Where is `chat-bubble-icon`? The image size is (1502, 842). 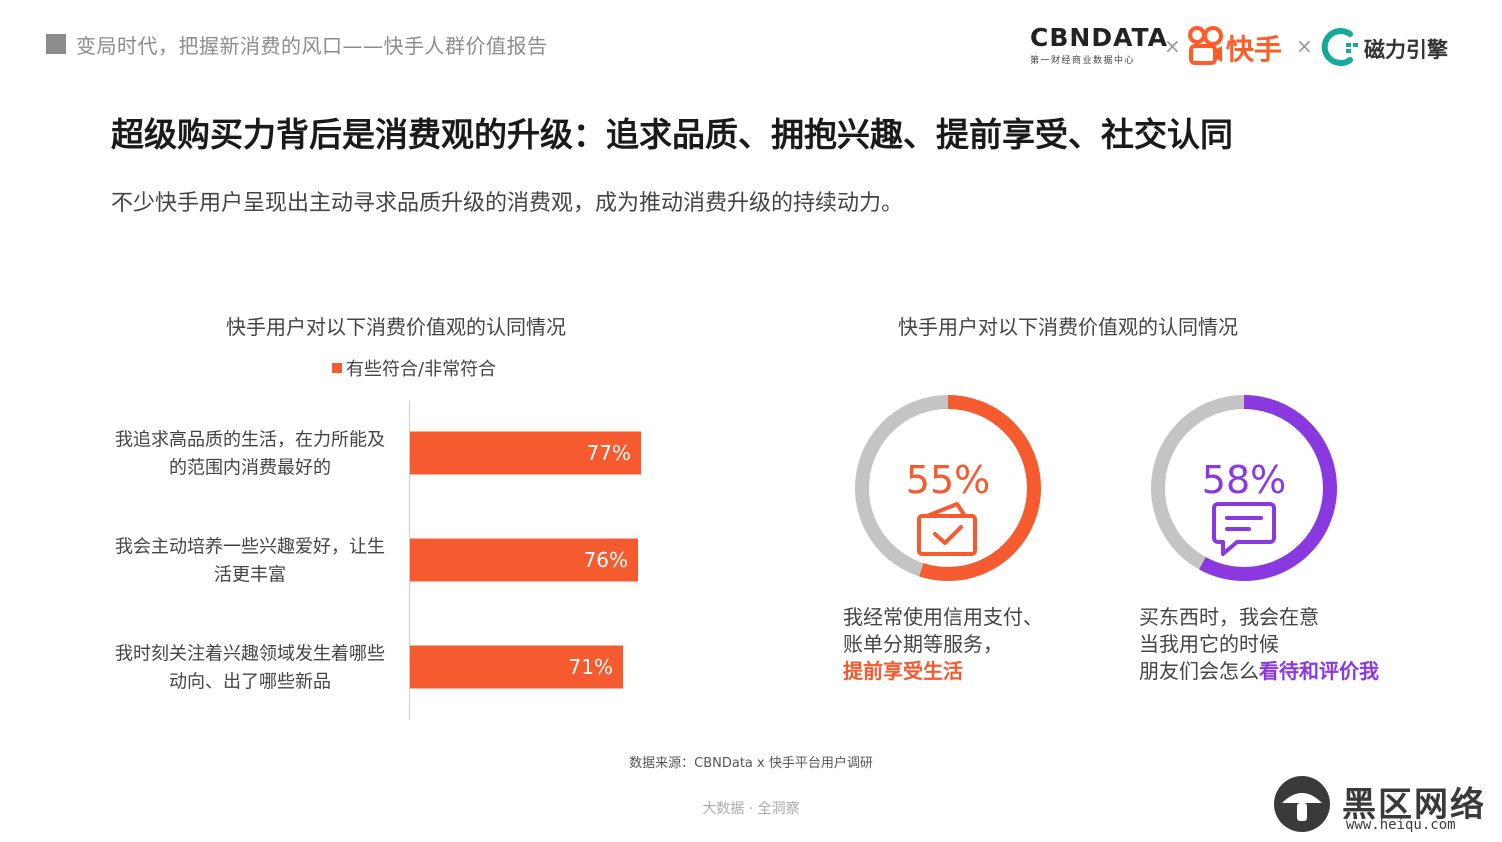
chat-bubble-icon is located at coordinates (1244, 529).